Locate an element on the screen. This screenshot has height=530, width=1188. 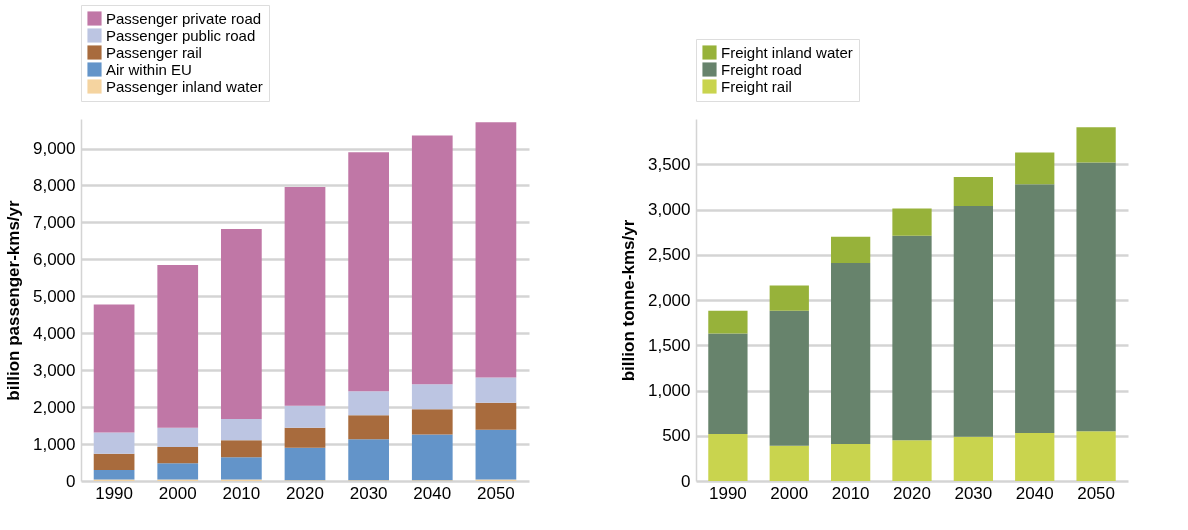
legend-label: Freight rail is located at coordinates (756, 86).